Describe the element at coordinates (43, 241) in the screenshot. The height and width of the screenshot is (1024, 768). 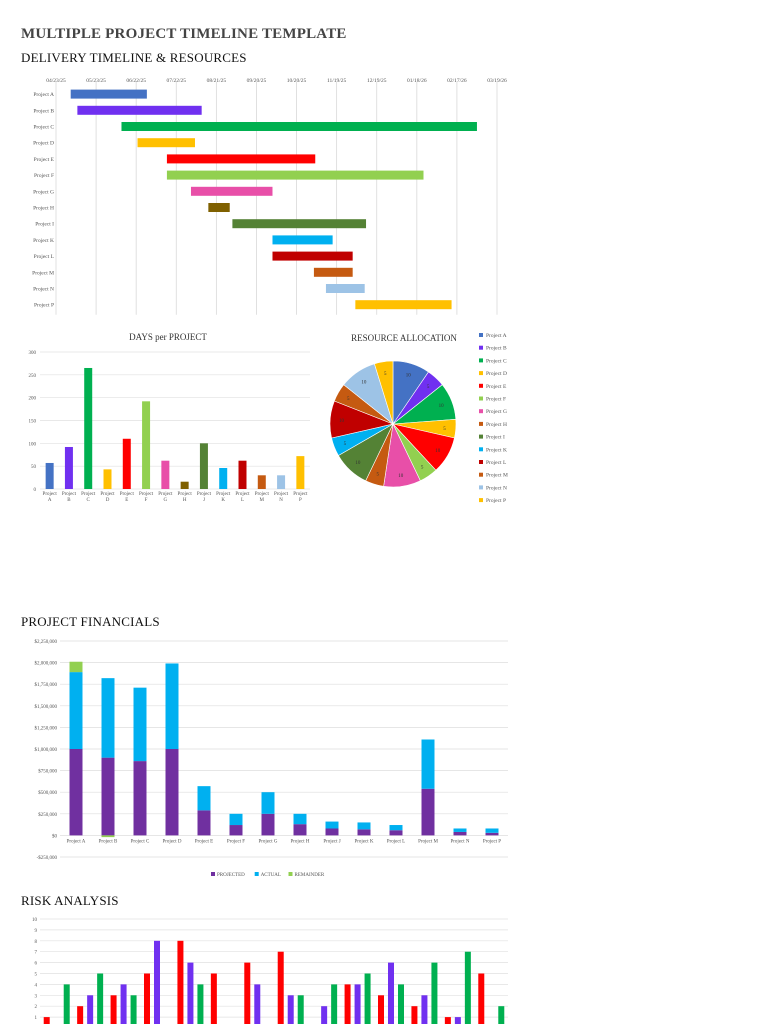
I see `gantt-task-label: Project K` at that location.